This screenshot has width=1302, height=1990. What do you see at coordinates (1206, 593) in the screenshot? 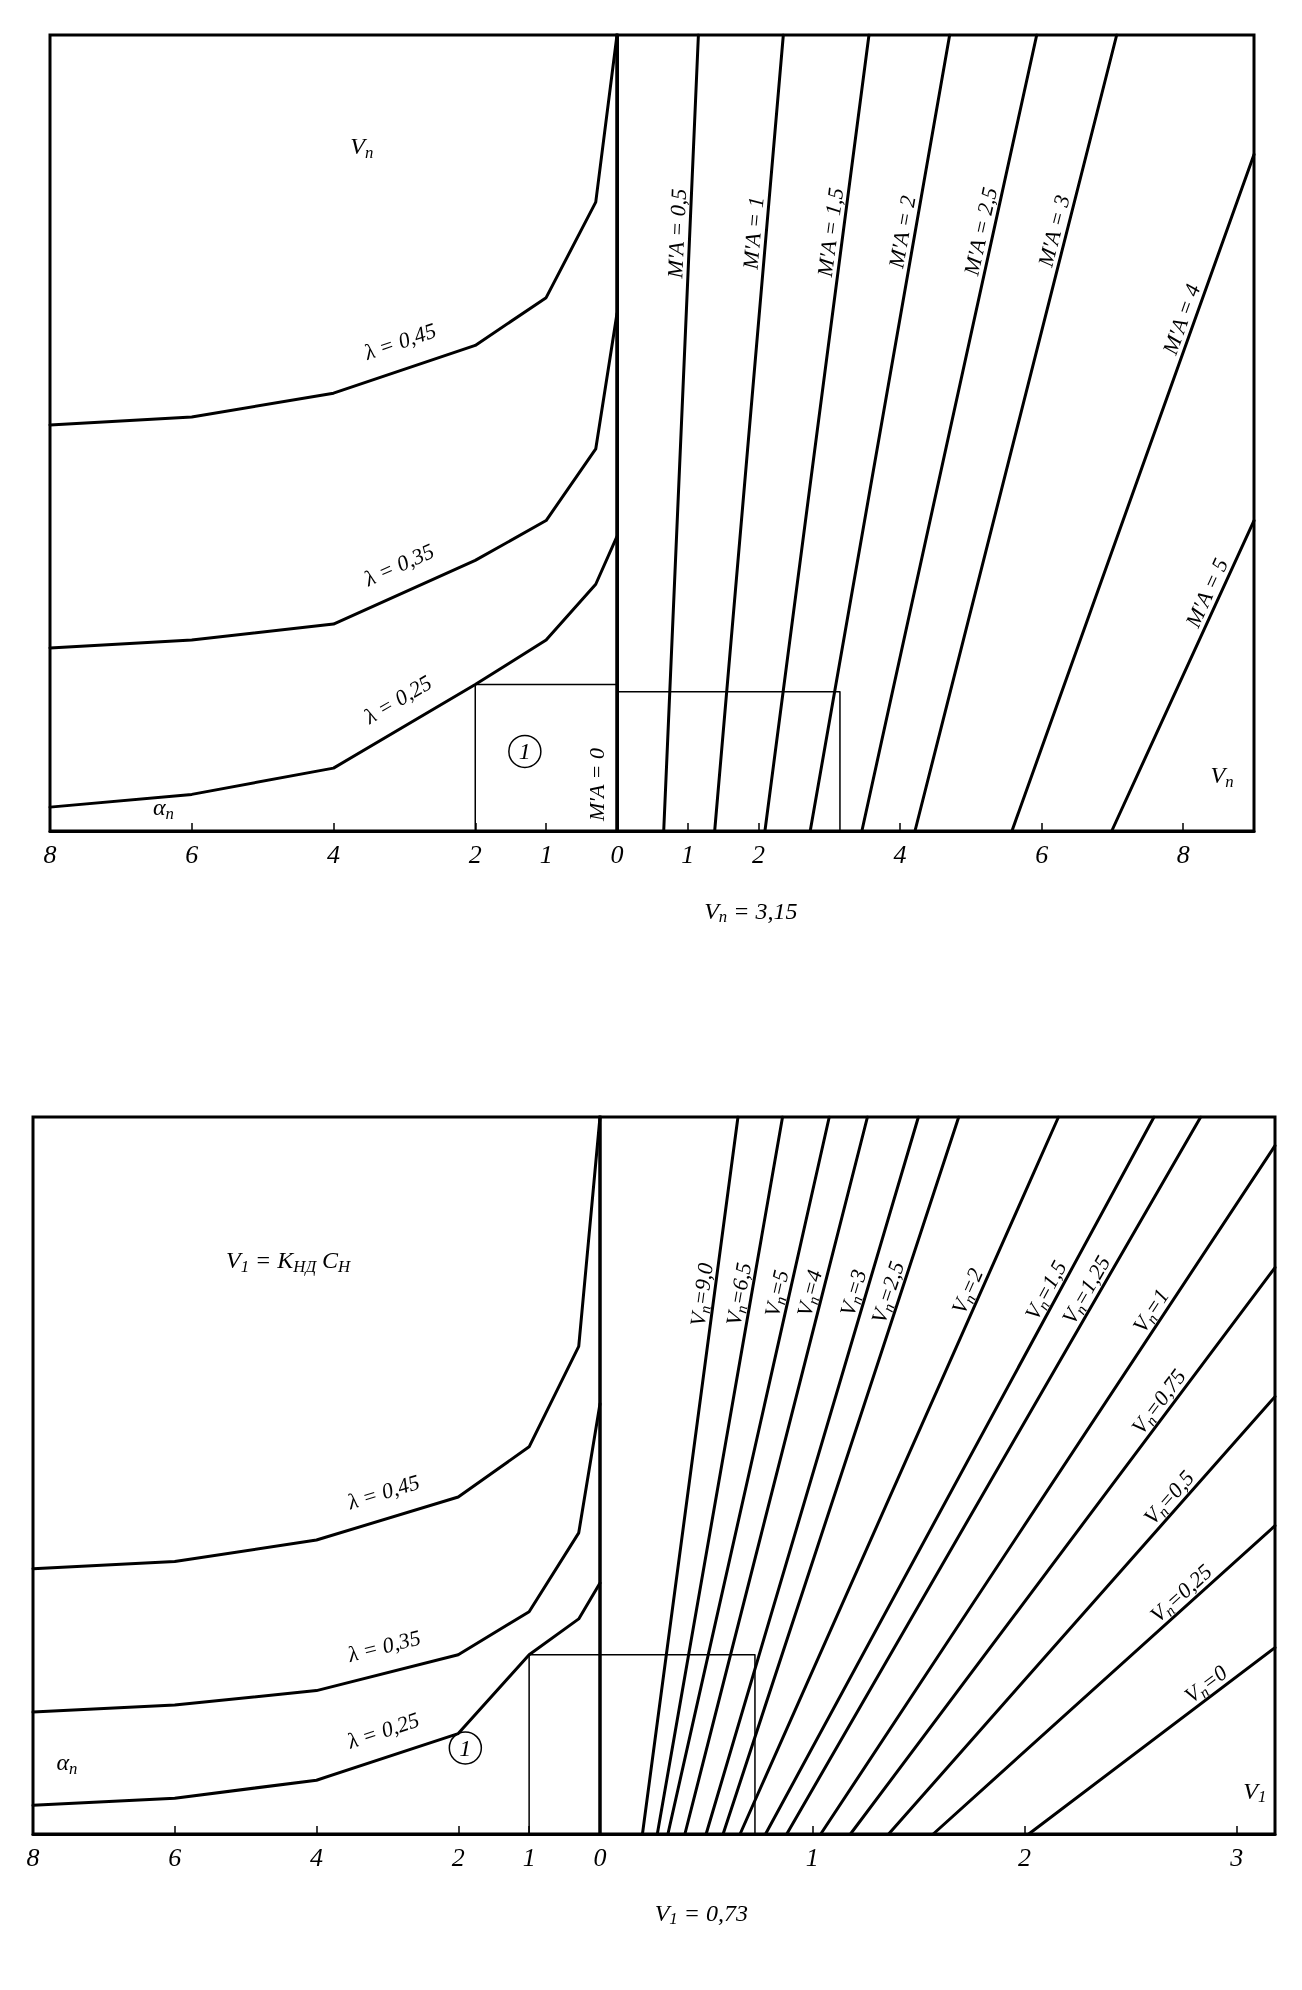
I see `text: M'A = 5` at bounding box center [1206, 593].